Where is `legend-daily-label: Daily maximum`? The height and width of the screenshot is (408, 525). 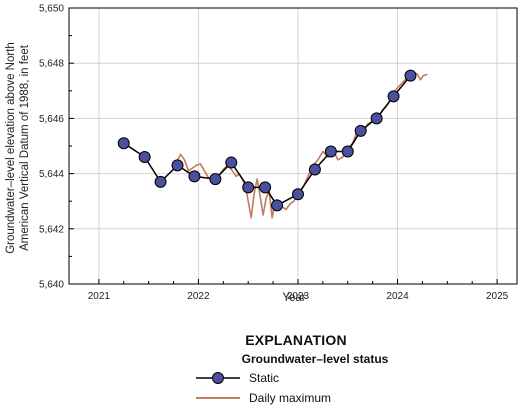
legend-daily-label: Daily maximum is located at coordinates (290, 398).